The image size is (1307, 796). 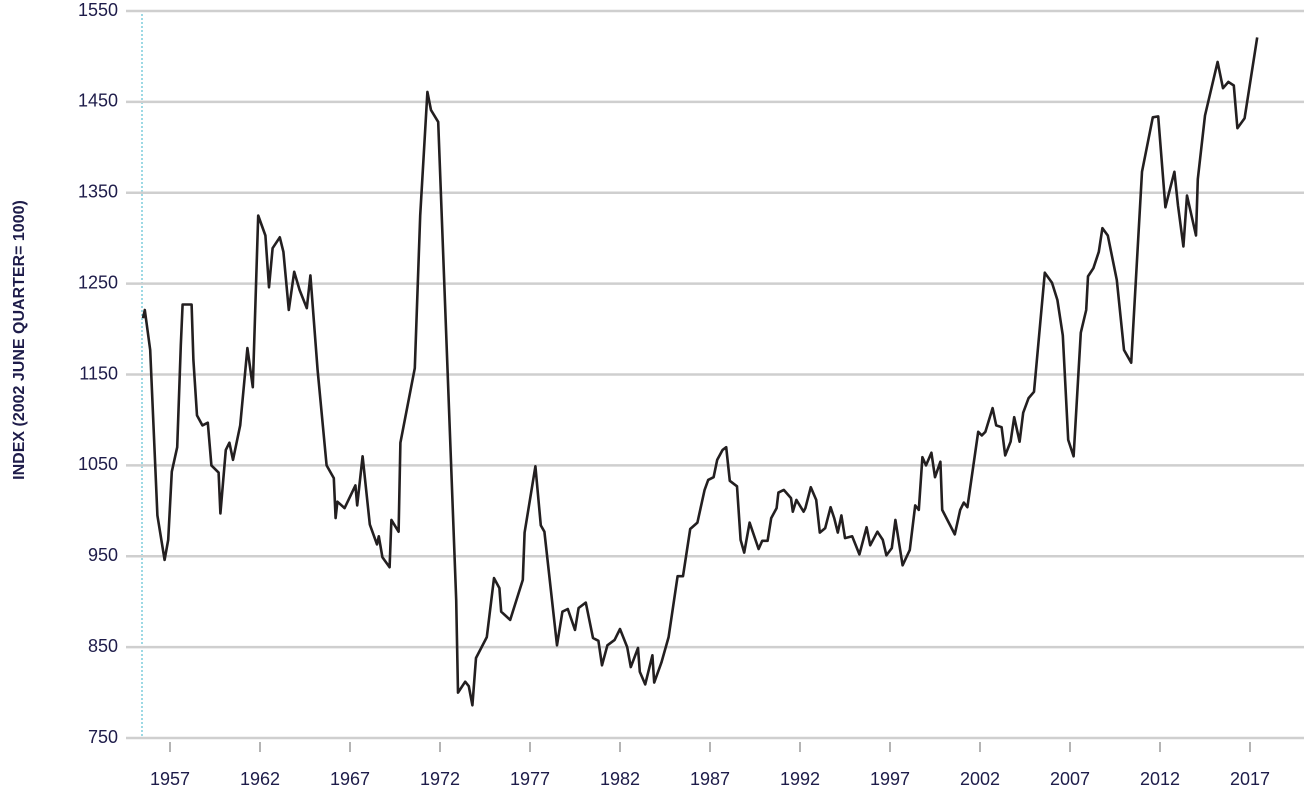 I want to click on x-tick-label: 1982, so click(x=620, y=779).